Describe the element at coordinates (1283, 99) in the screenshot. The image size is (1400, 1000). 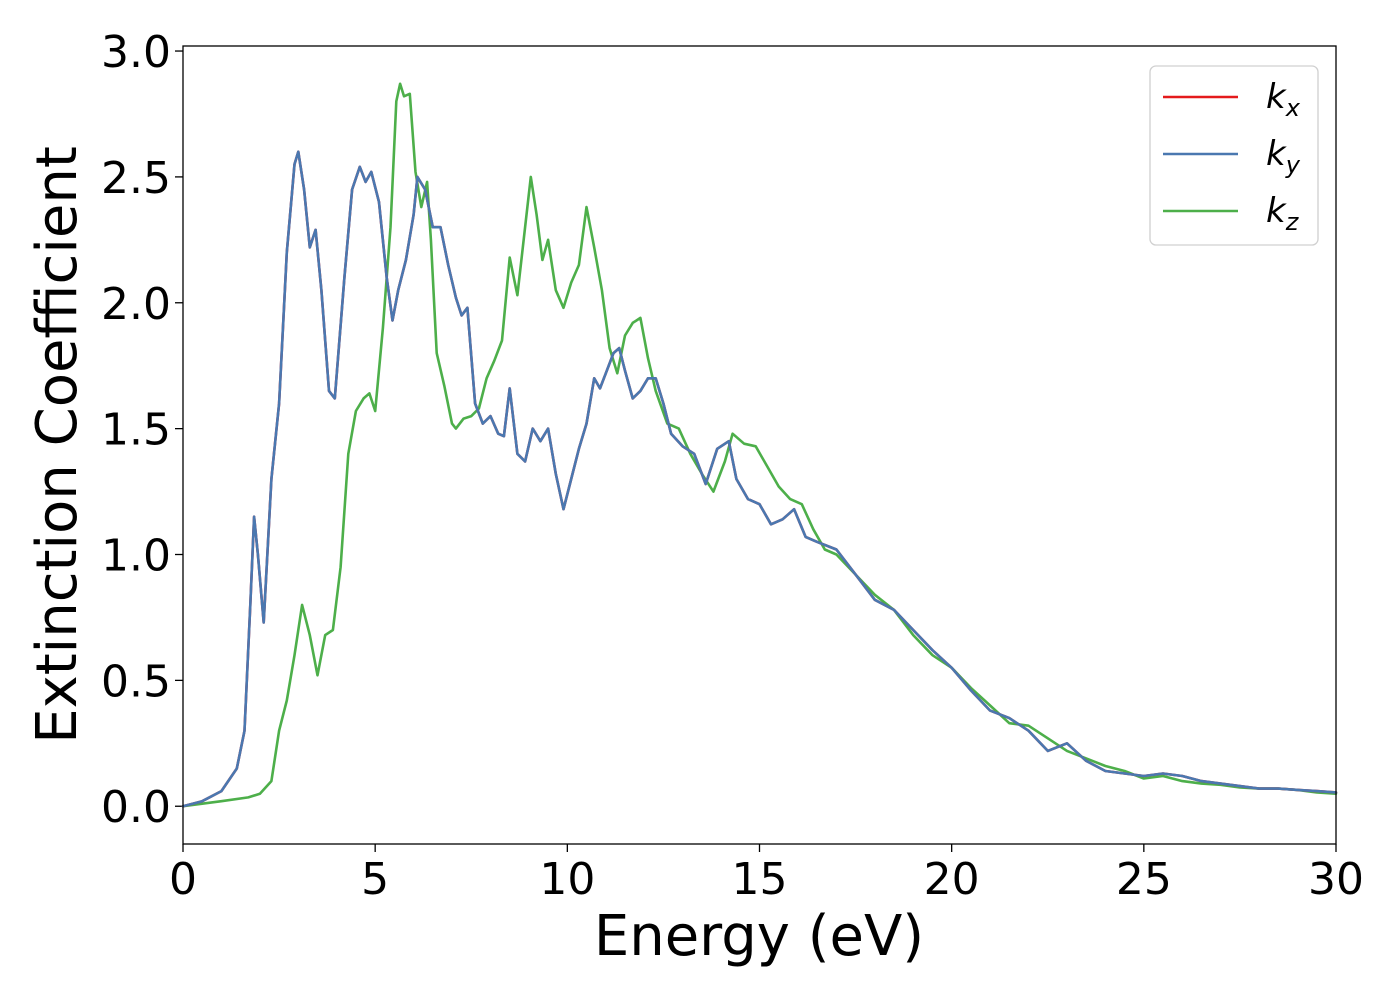
I see `legend-label-kx: kx` at that location.